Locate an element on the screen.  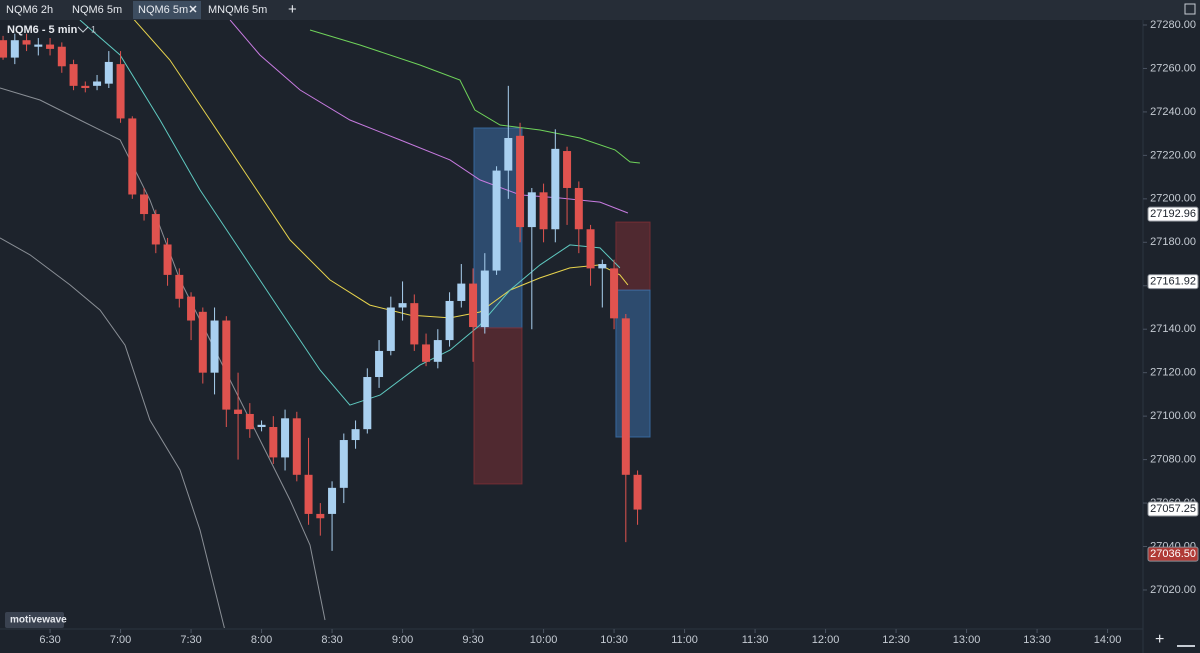
pane-count: 1 is located at coordinates (93, 29).